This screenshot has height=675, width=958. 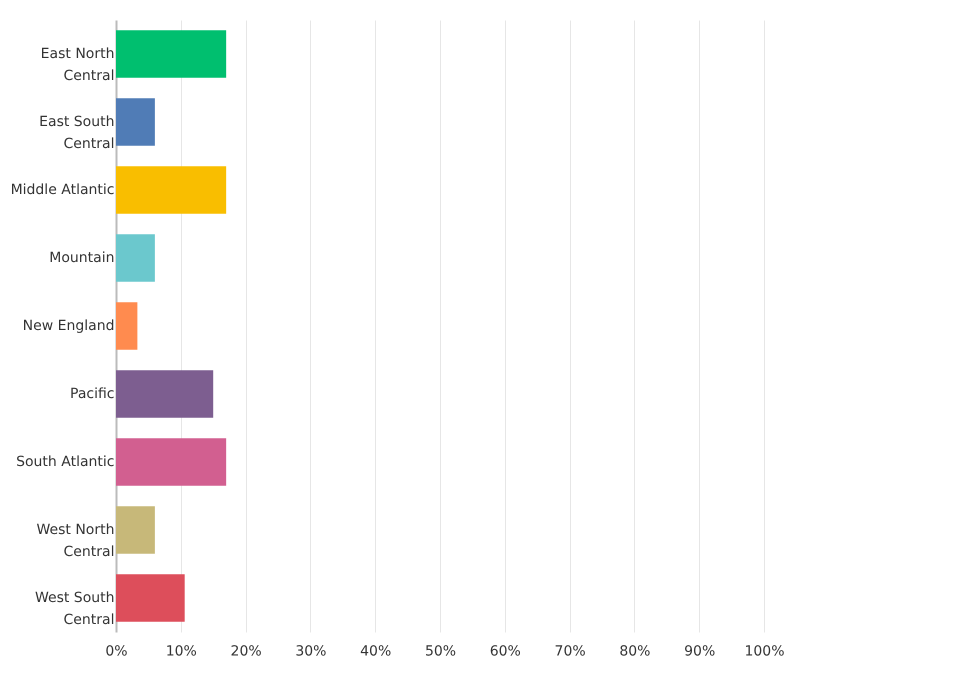 What do you see at coordinates (65, 462) in the screenshot?
I see `y-tick-label: South Atlantic` at bounding box center [65, 462].